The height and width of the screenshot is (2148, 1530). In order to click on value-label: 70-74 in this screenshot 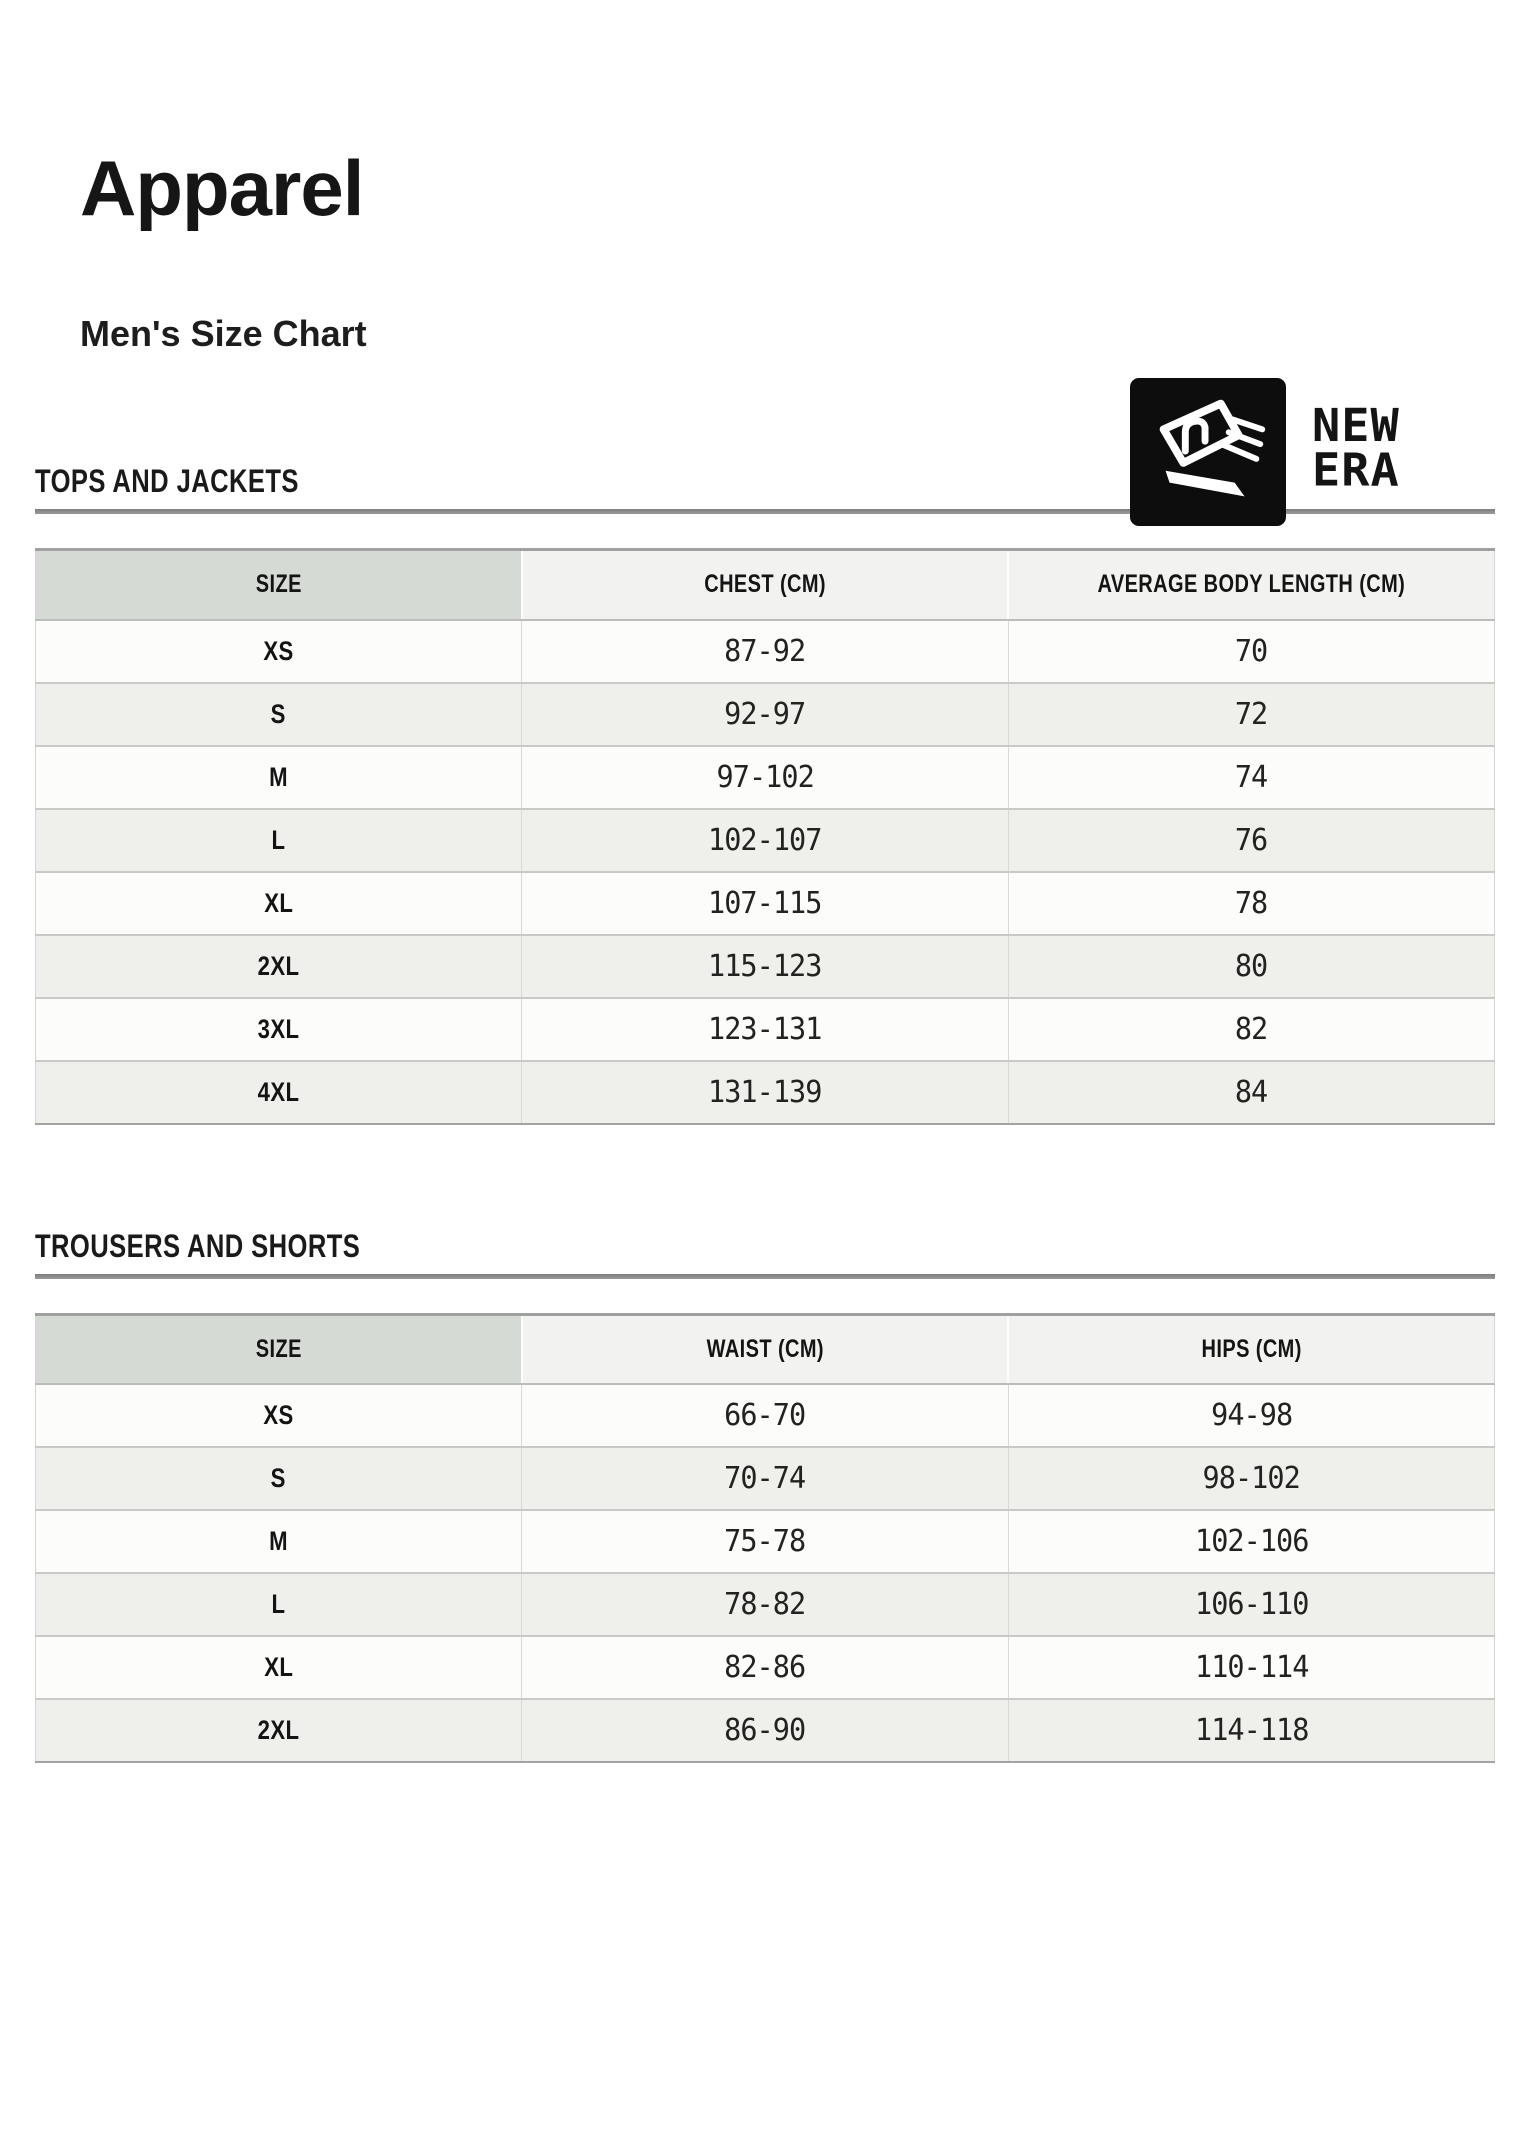, I will do `click(765, 1478)`.